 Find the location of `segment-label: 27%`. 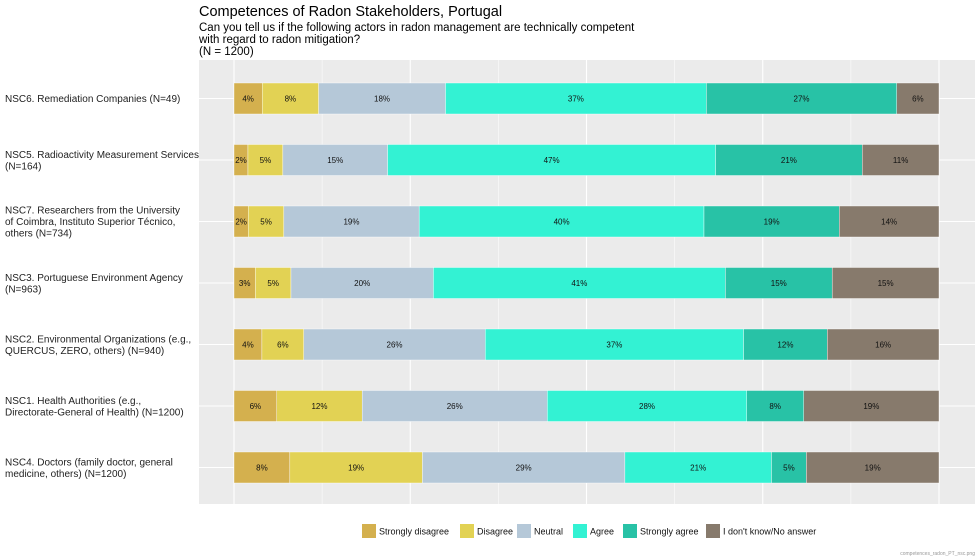

segment-label: 27% is located at coordinates (802, 99).